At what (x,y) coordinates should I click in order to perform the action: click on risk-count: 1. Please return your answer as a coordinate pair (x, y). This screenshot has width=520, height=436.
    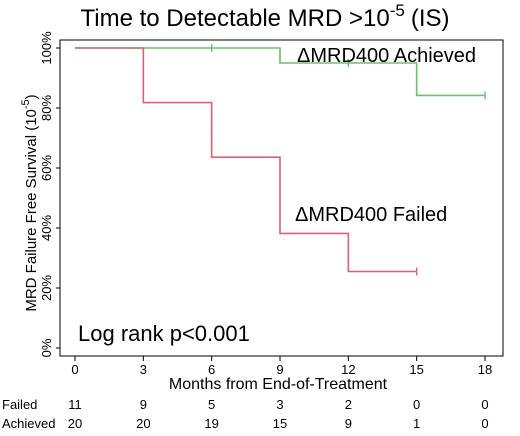
    Looking at the image, I should click on (416, 423).